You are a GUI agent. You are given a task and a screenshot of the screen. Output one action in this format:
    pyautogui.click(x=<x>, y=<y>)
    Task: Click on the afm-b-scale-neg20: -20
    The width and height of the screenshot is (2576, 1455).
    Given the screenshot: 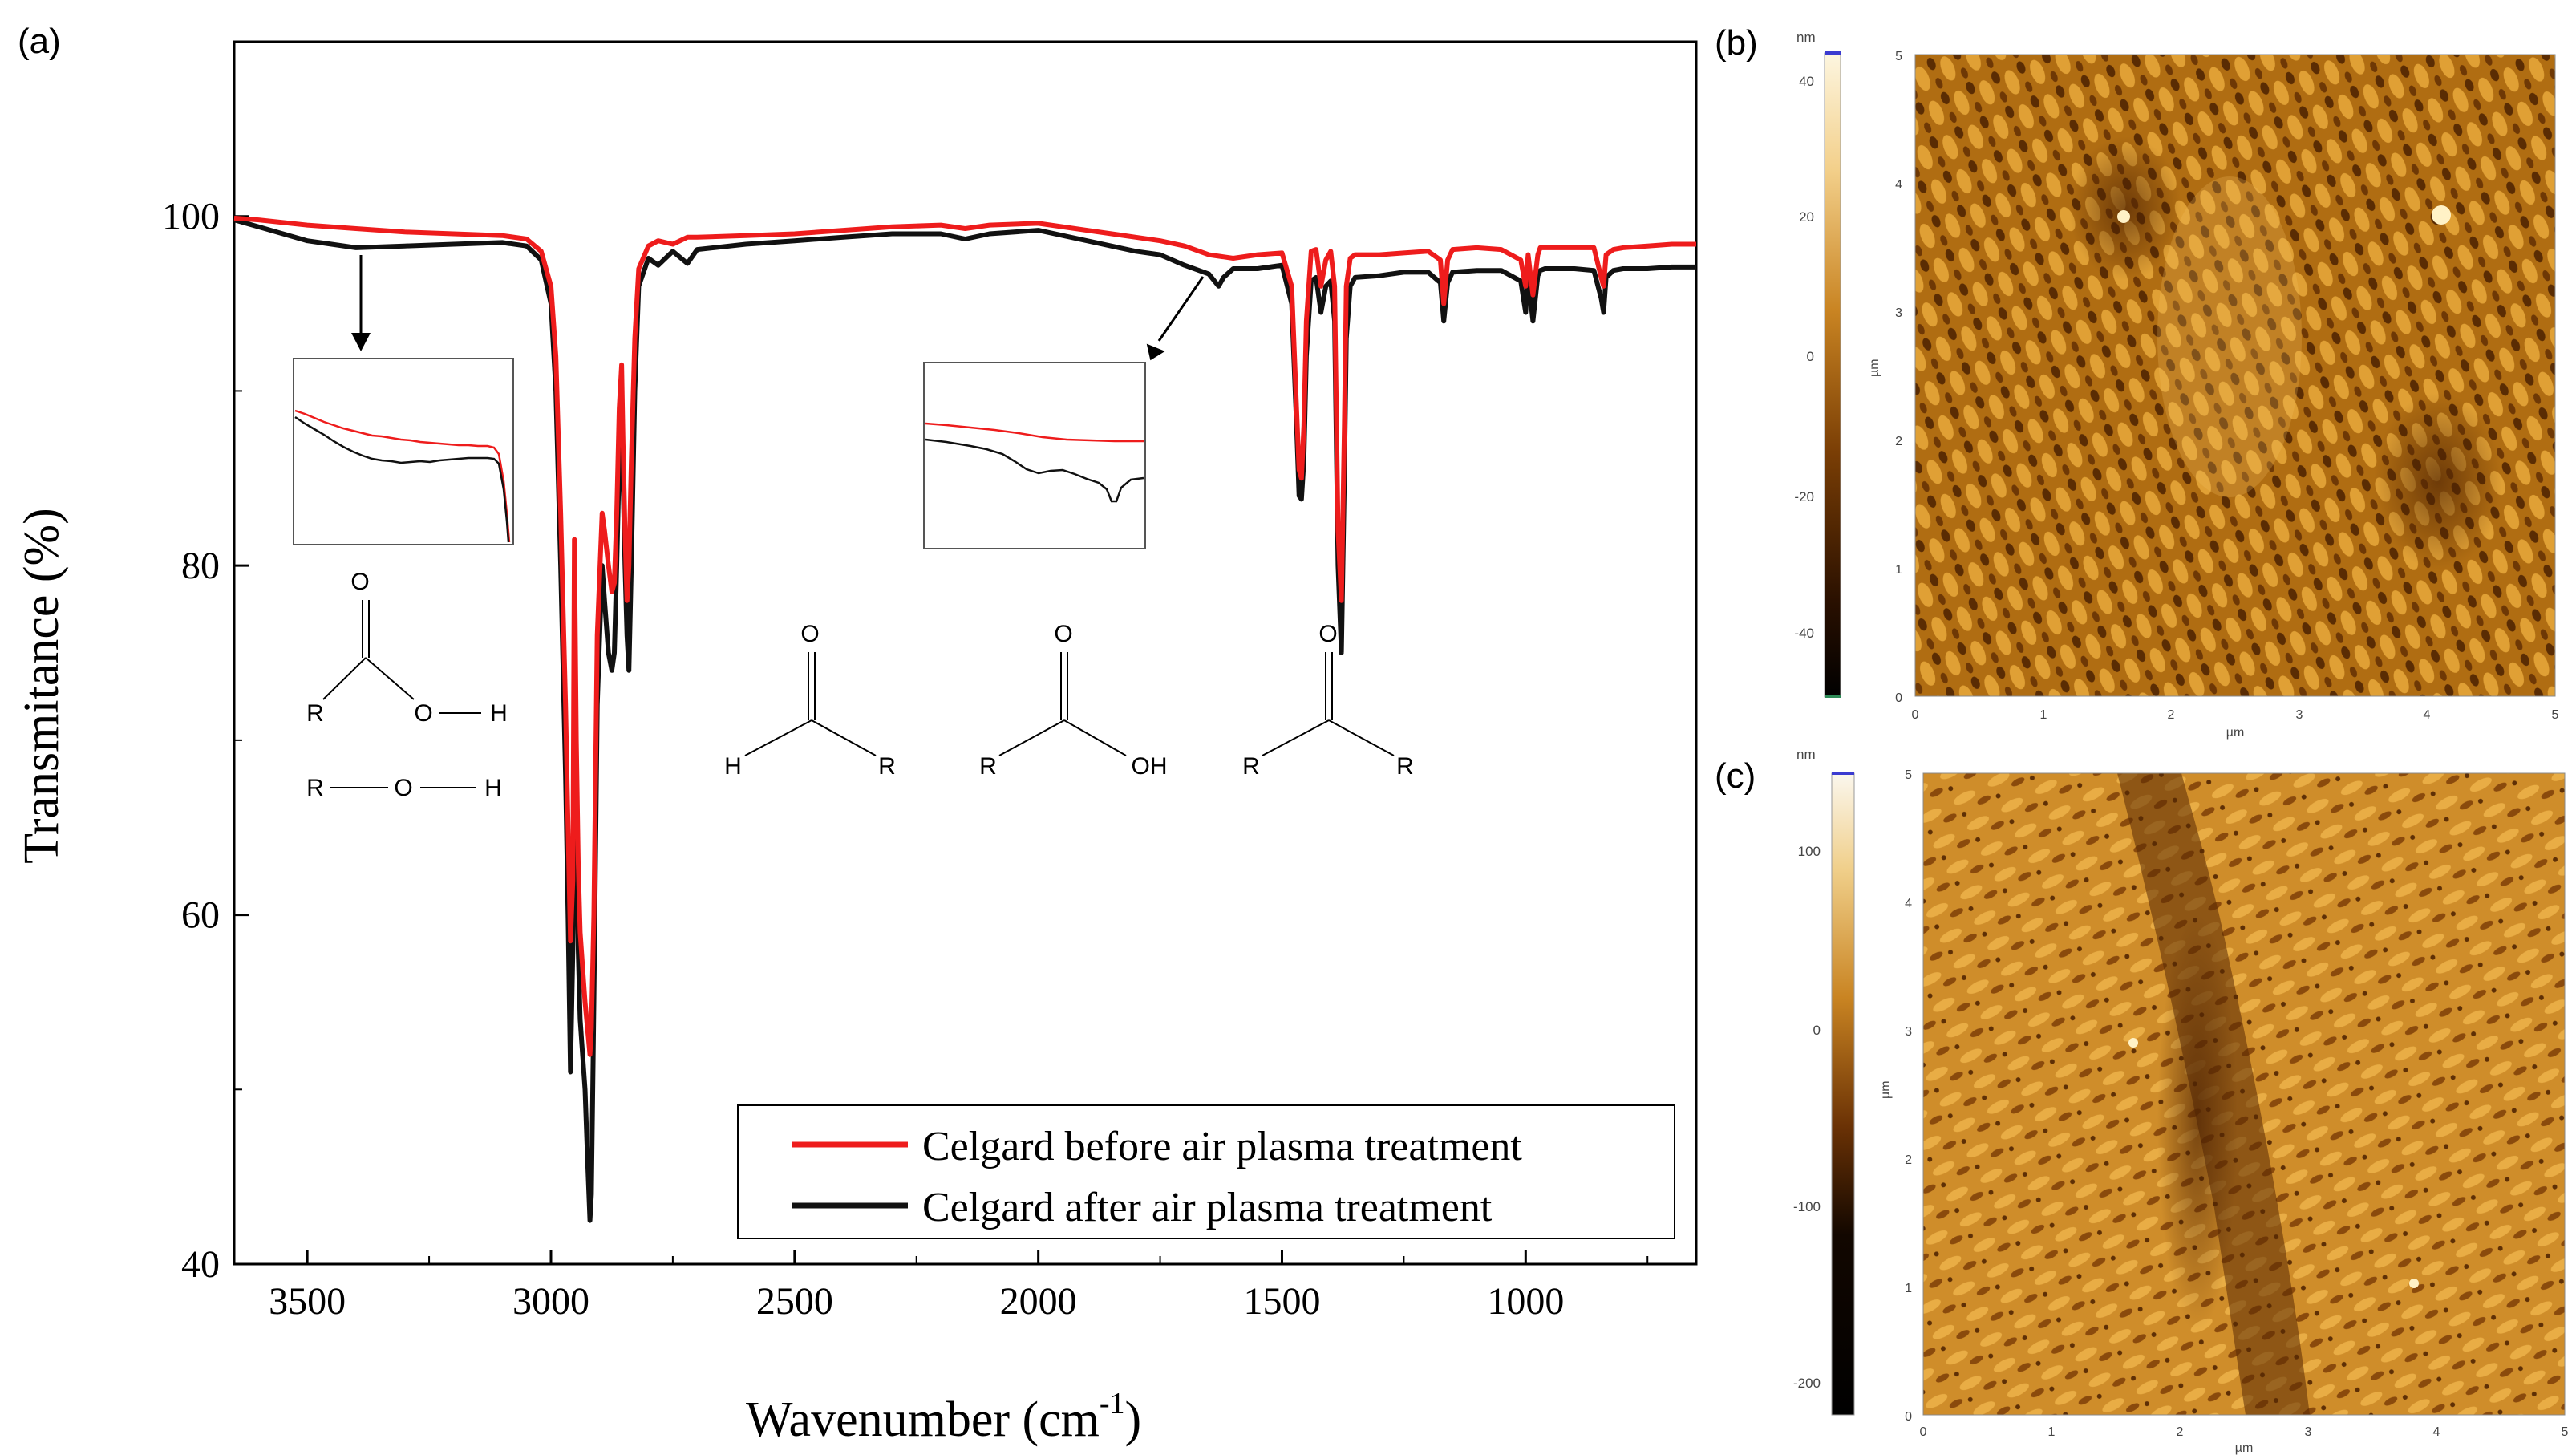 What is the action you would take?
    pyautogui.click(x=1804, y=497)
    